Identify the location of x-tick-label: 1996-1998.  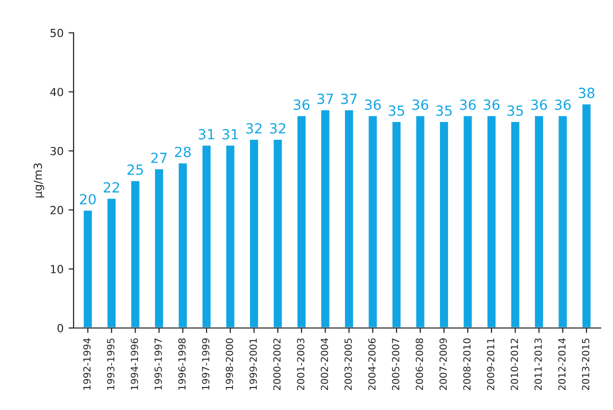
(182, 364).